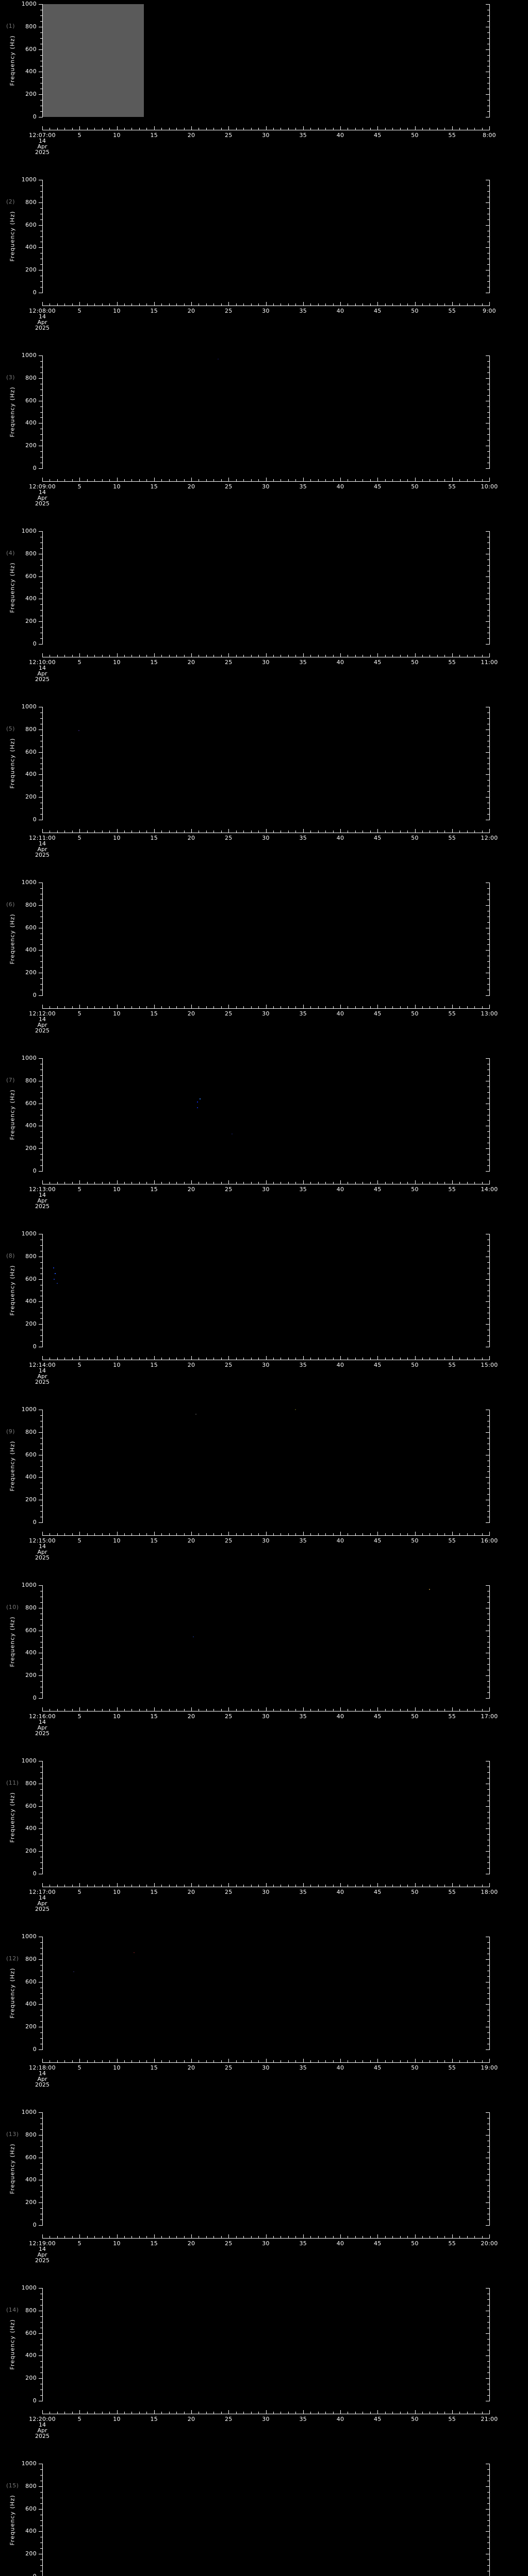 The height and width of the screenshot is (2576, 528). I want to click on y-axis-right, so click(489, 1114).